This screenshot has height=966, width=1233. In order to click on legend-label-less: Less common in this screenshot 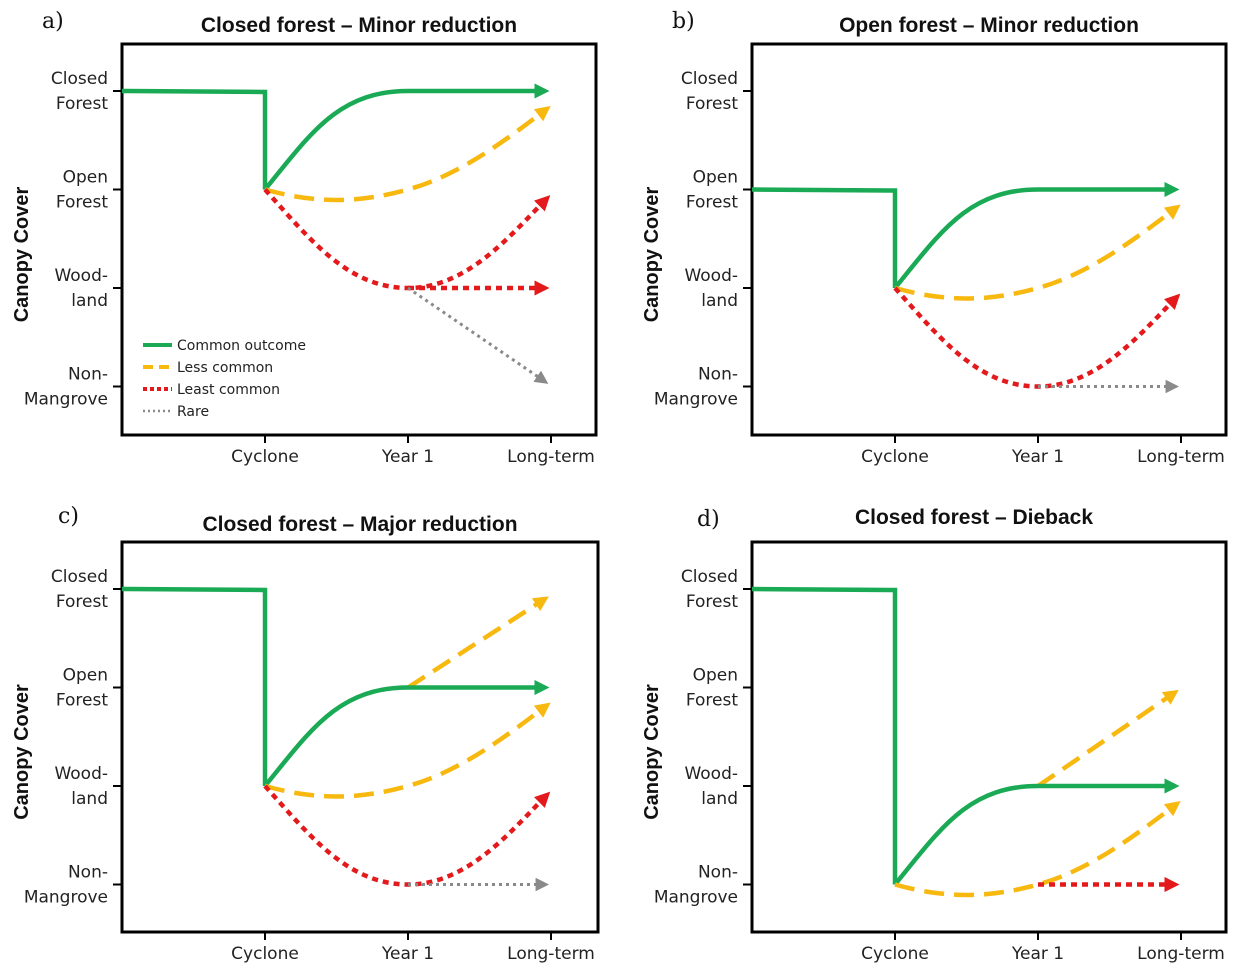, I will do `click(225, 368)`.